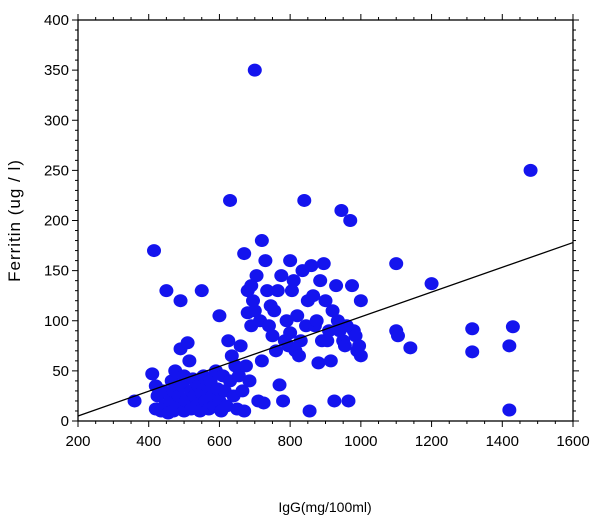  I want to click on x-tick-label: 1600, so click(572, 441).